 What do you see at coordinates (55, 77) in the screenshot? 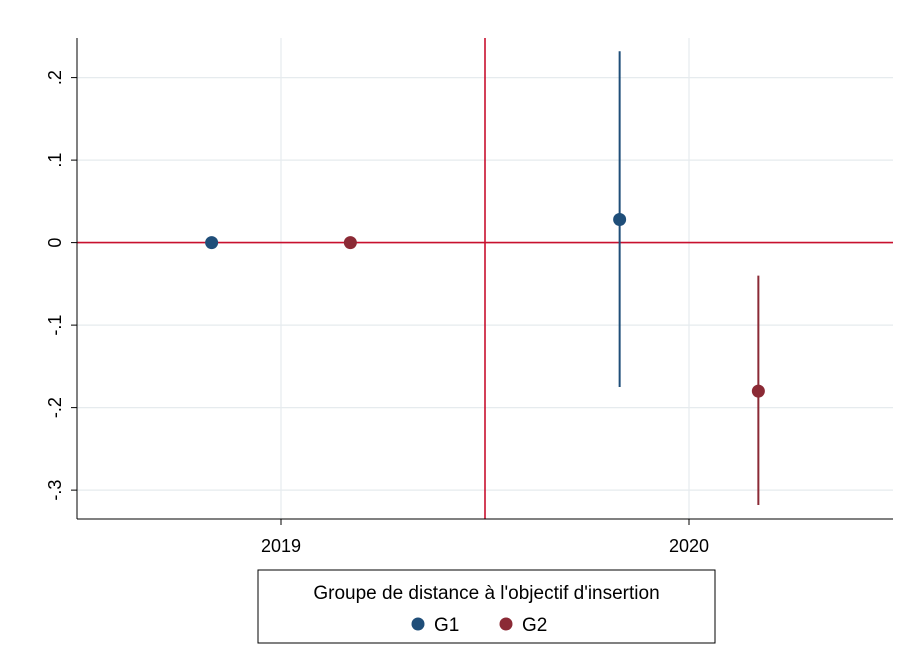
I see `y-tick-label: .2` at bounding box center [55, 77].